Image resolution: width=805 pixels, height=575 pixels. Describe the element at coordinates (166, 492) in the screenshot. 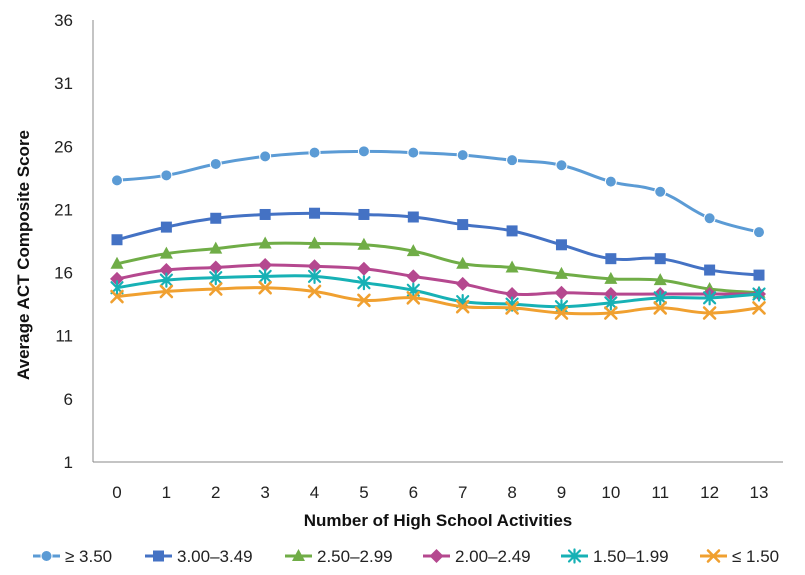

I see `x-tick-label: 1` at that location.